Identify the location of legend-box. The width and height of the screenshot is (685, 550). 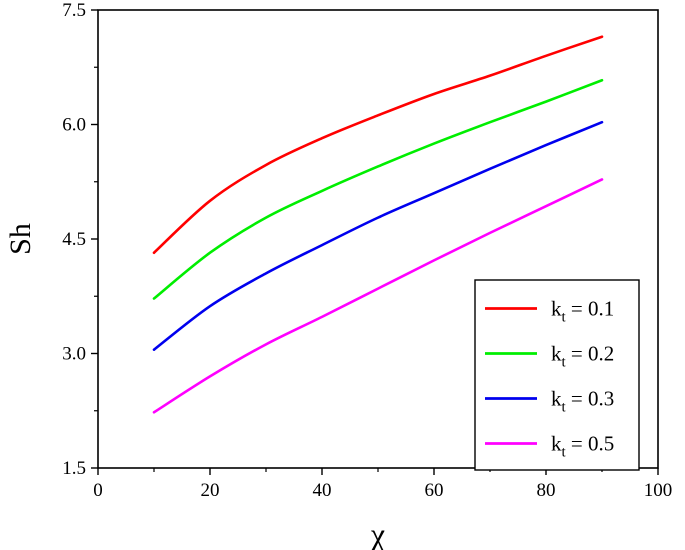
(557, 375).